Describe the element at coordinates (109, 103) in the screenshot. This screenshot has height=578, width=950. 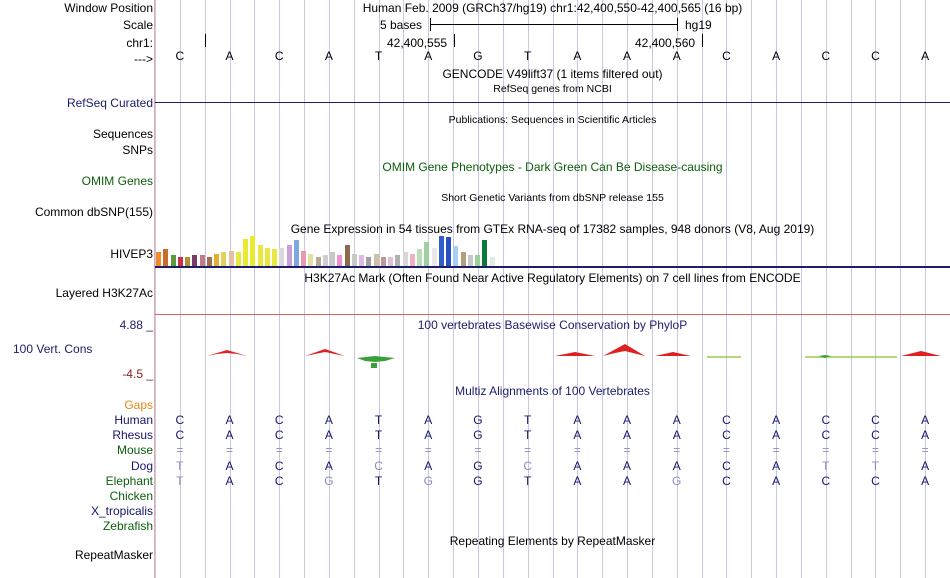
I see `refseq-curated-label: RefSeq Curated` at that location.